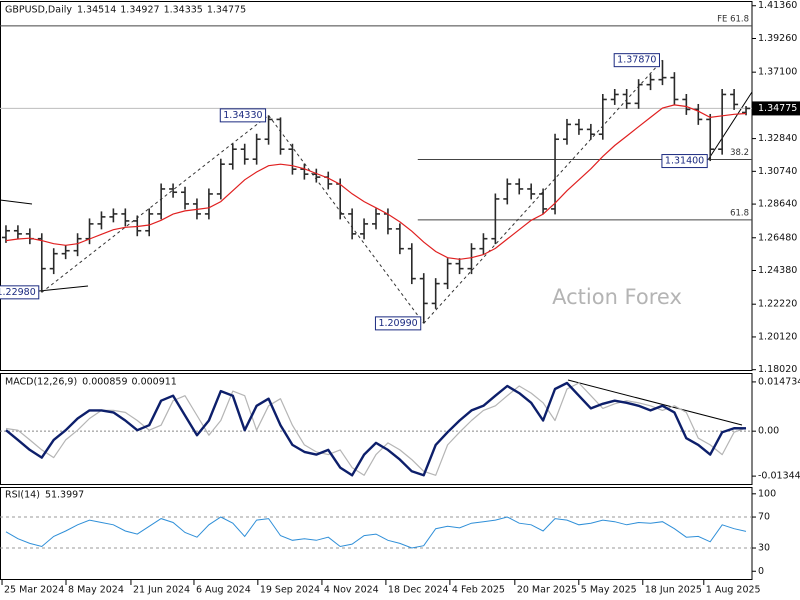 This screenshot has width=800, height=600. What do you see at coordinates (223, 590) in the screenshot?
I see `x-tick-label: 6 Aug 2024` at bounding box center [223, 590].